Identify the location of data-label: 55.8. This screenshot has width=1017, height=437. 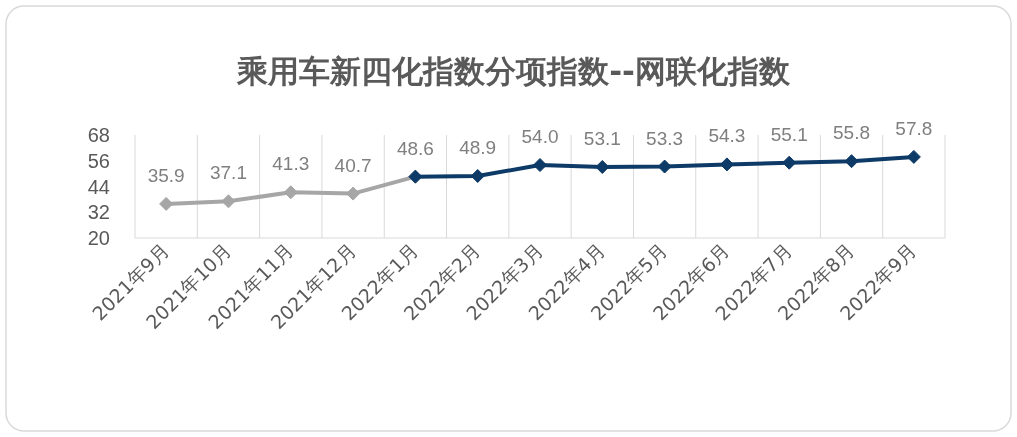
(852, 133).